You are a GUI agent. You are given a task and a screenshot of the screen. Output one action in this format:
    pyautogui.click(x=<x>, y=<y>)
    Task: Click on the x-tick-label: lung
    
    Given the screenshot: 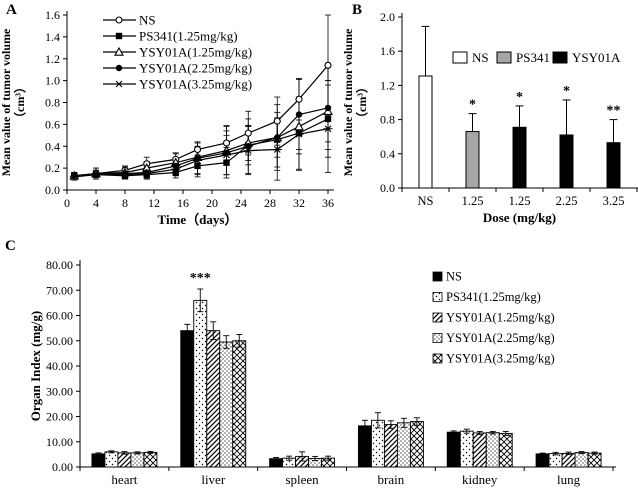 What is the action you would take?
    pyautogui.click(x=569, y=479)
    